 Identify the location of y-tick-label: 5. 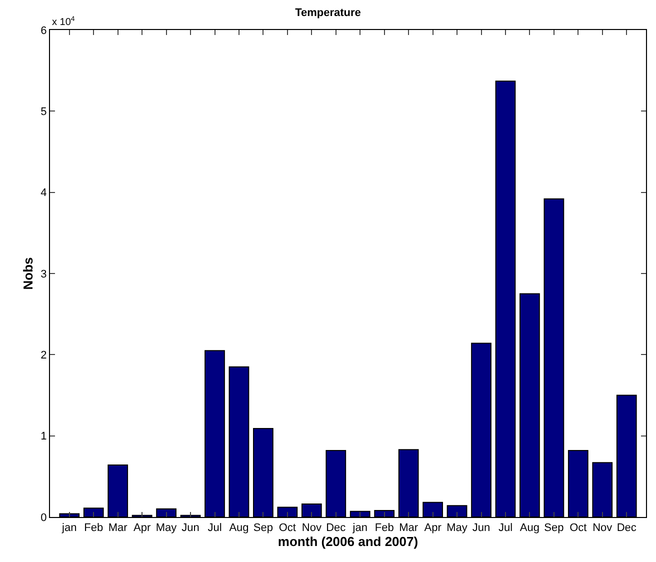
(43, 112).